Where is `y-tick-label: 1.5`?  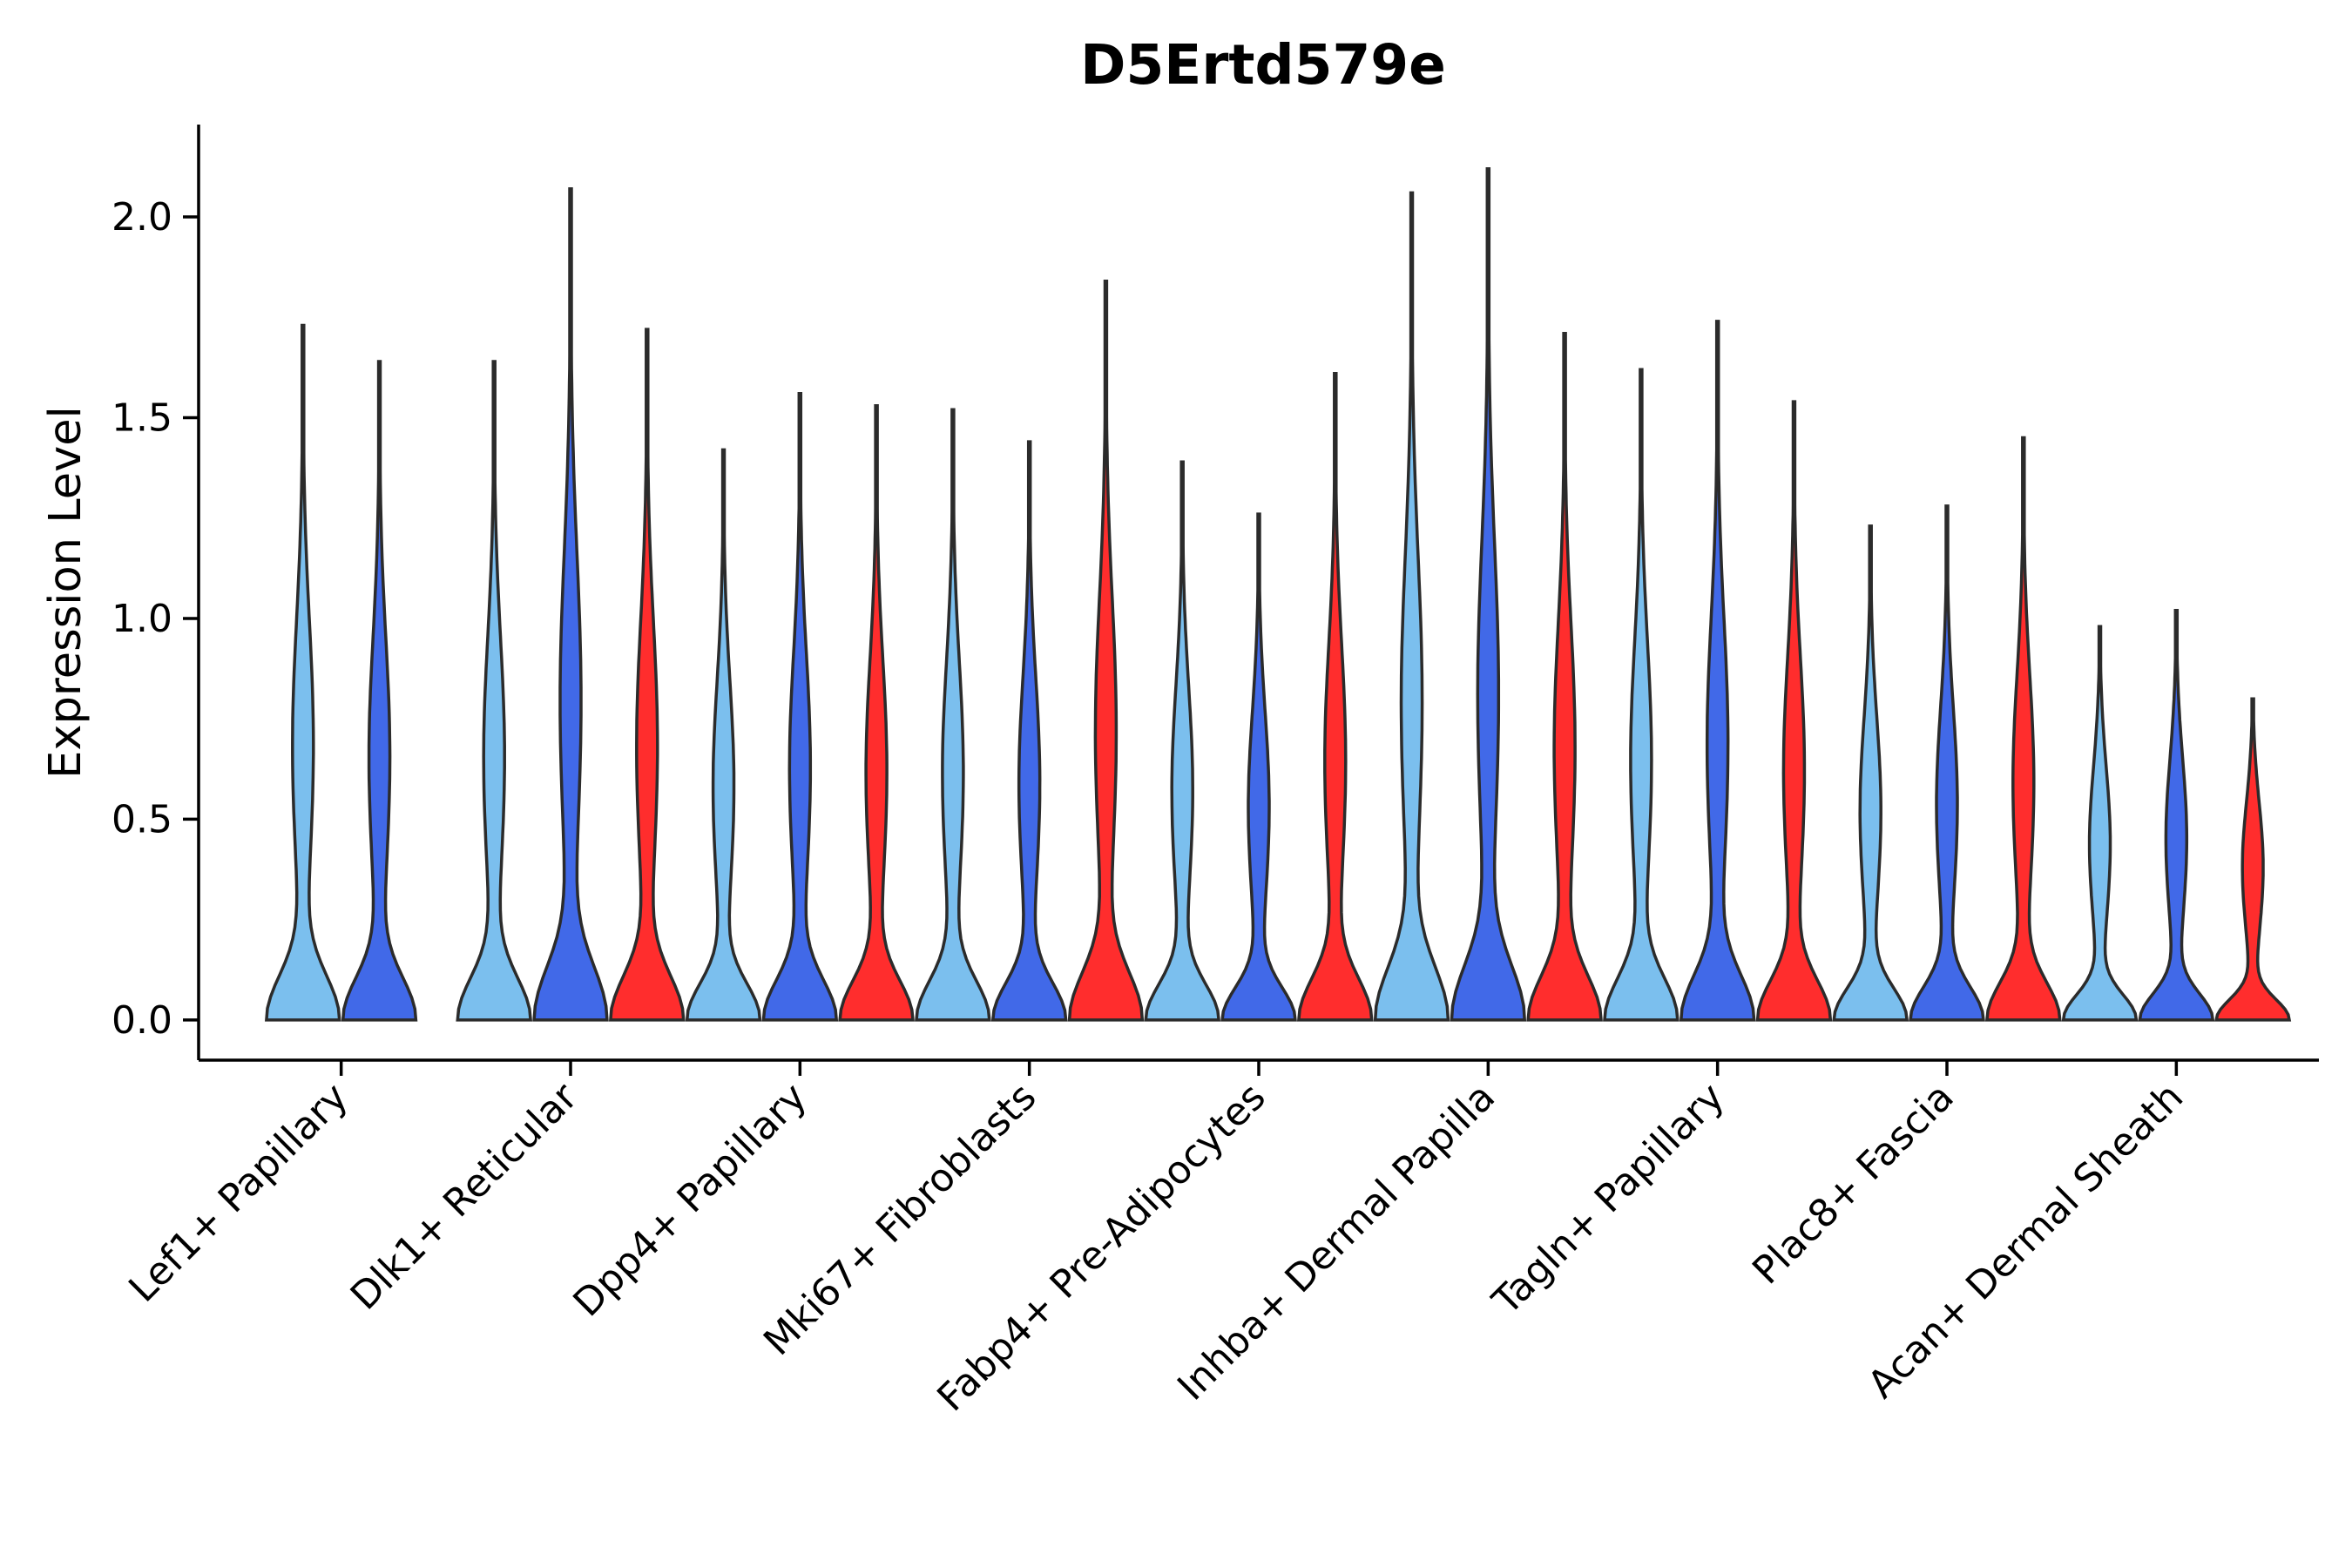 y-tick-label: 1.5 is located at coordinates (142, 417).